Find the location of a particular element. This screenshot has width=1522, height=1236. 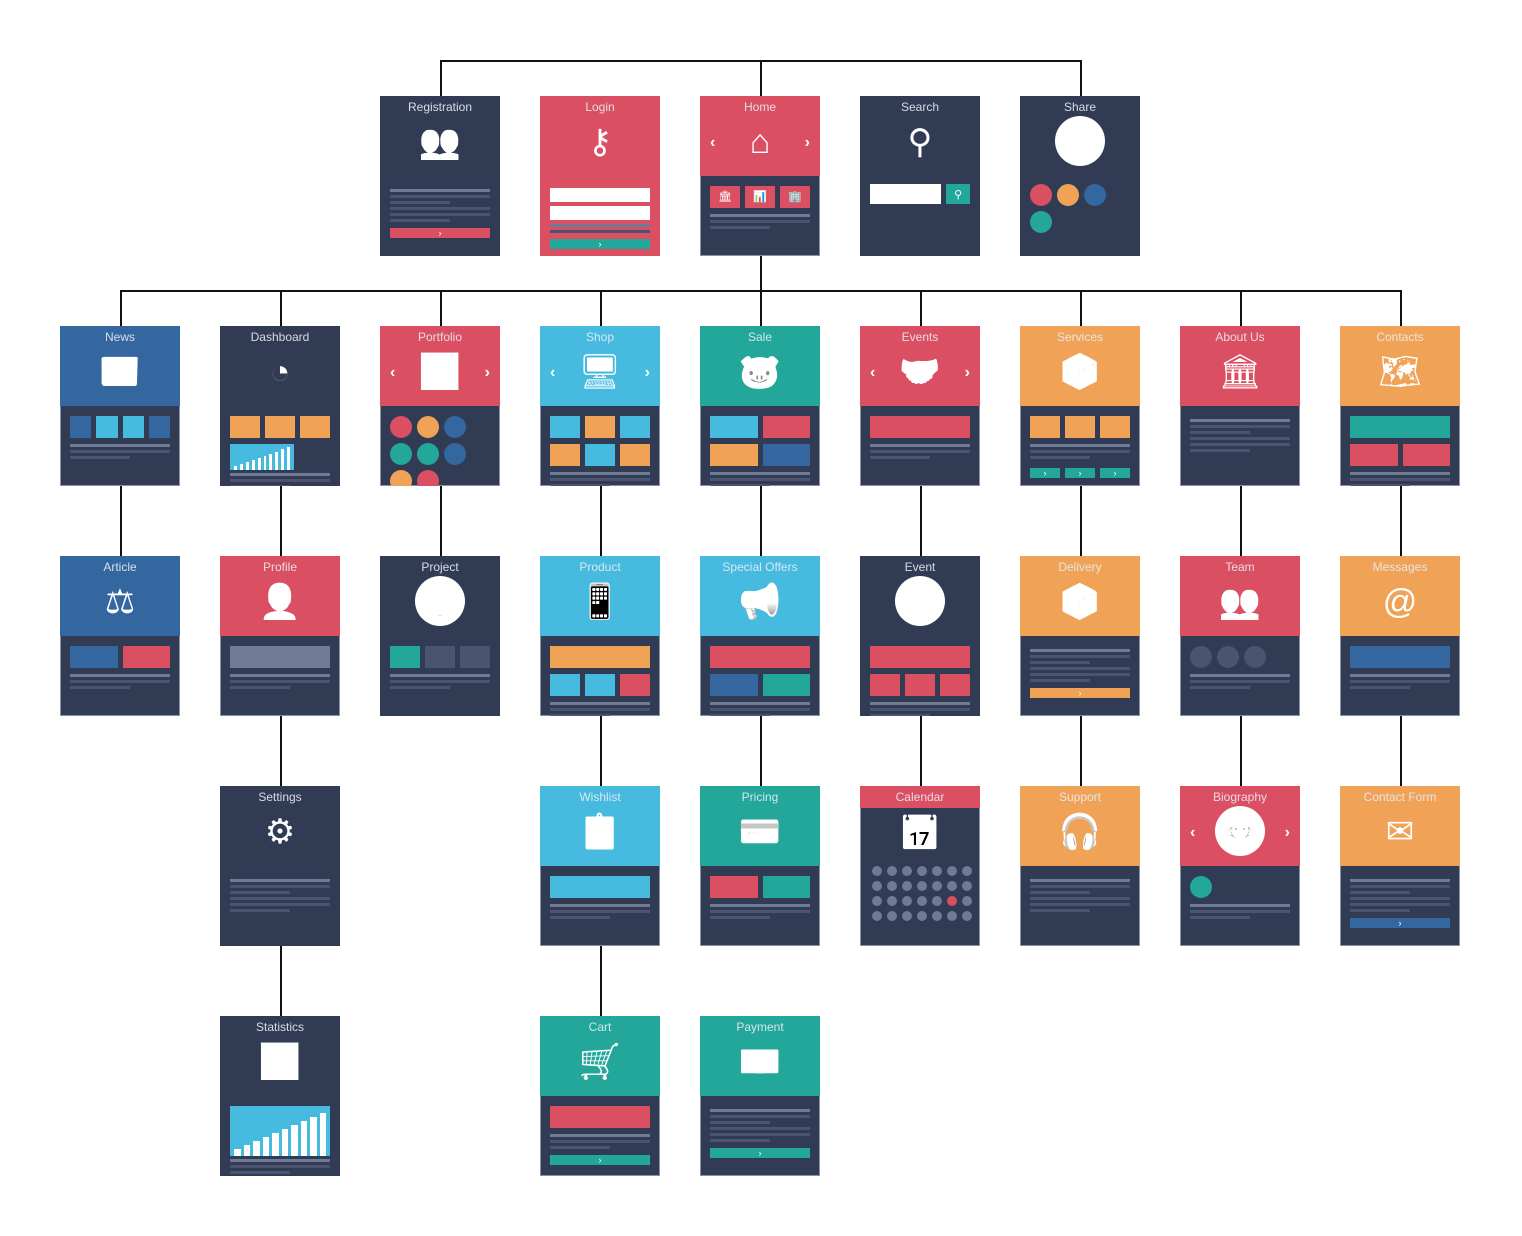

card-statistics: Statistics 📊 is located at coordinates (280, 1096).